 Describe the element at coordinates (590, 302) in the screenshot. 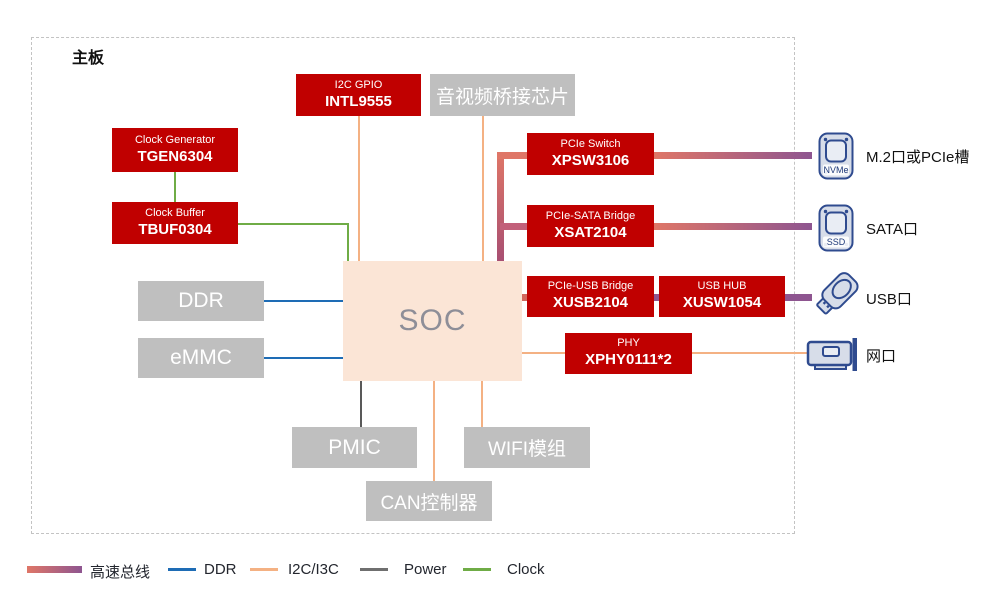

I see `chip-part-label: XUSB2104` at that location.